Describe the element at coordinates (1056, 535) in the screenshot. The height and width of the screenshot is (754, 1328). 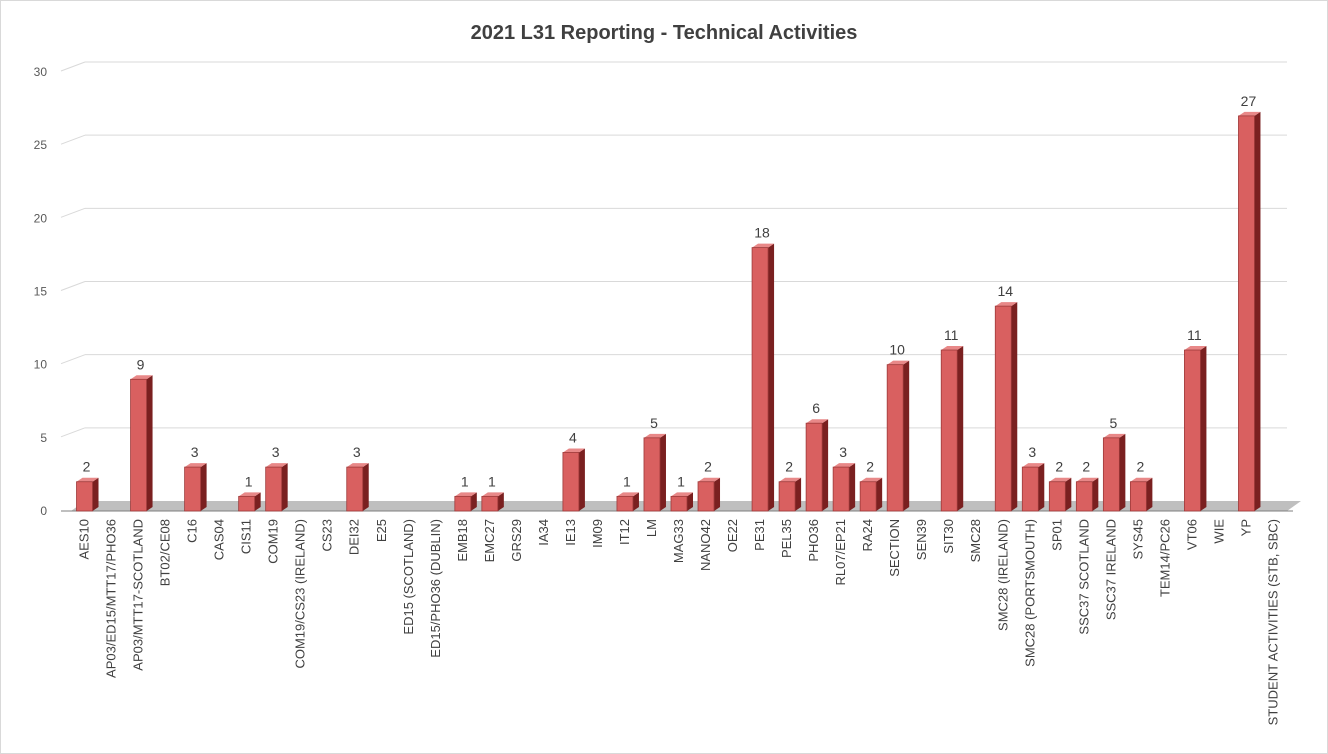
I see `x-tick-label: SP01` at that location.